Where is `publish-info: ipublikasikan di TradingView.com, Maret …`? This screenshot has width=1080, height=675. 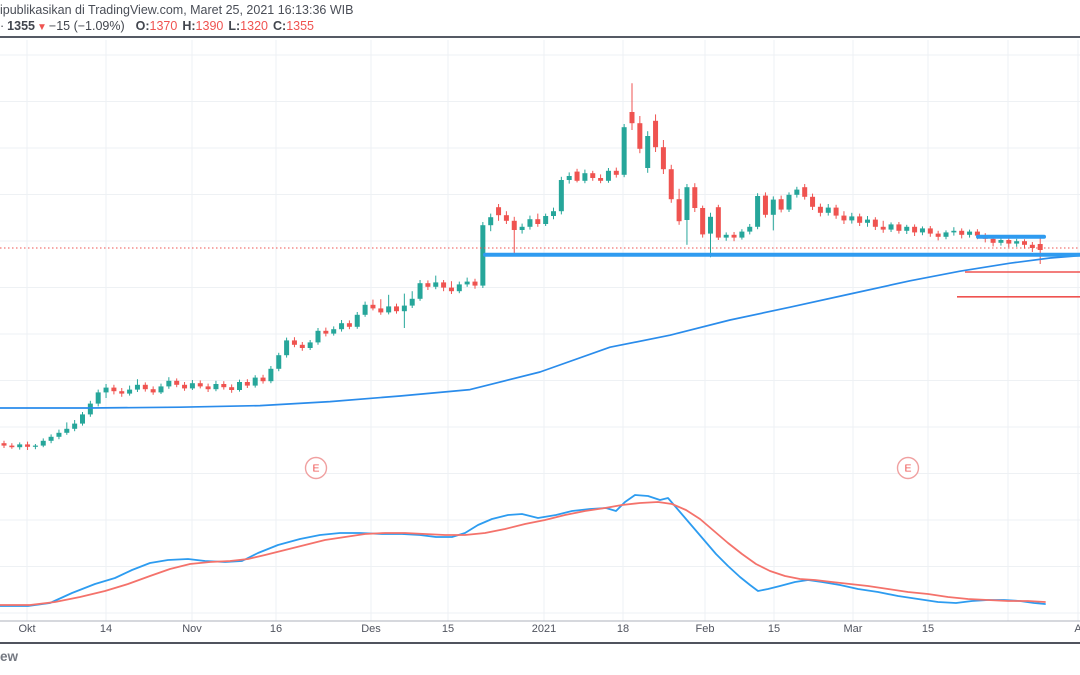
publish-info: ipublikasikan di TradingView.com, Maret … is located at coordinates (177, 10).